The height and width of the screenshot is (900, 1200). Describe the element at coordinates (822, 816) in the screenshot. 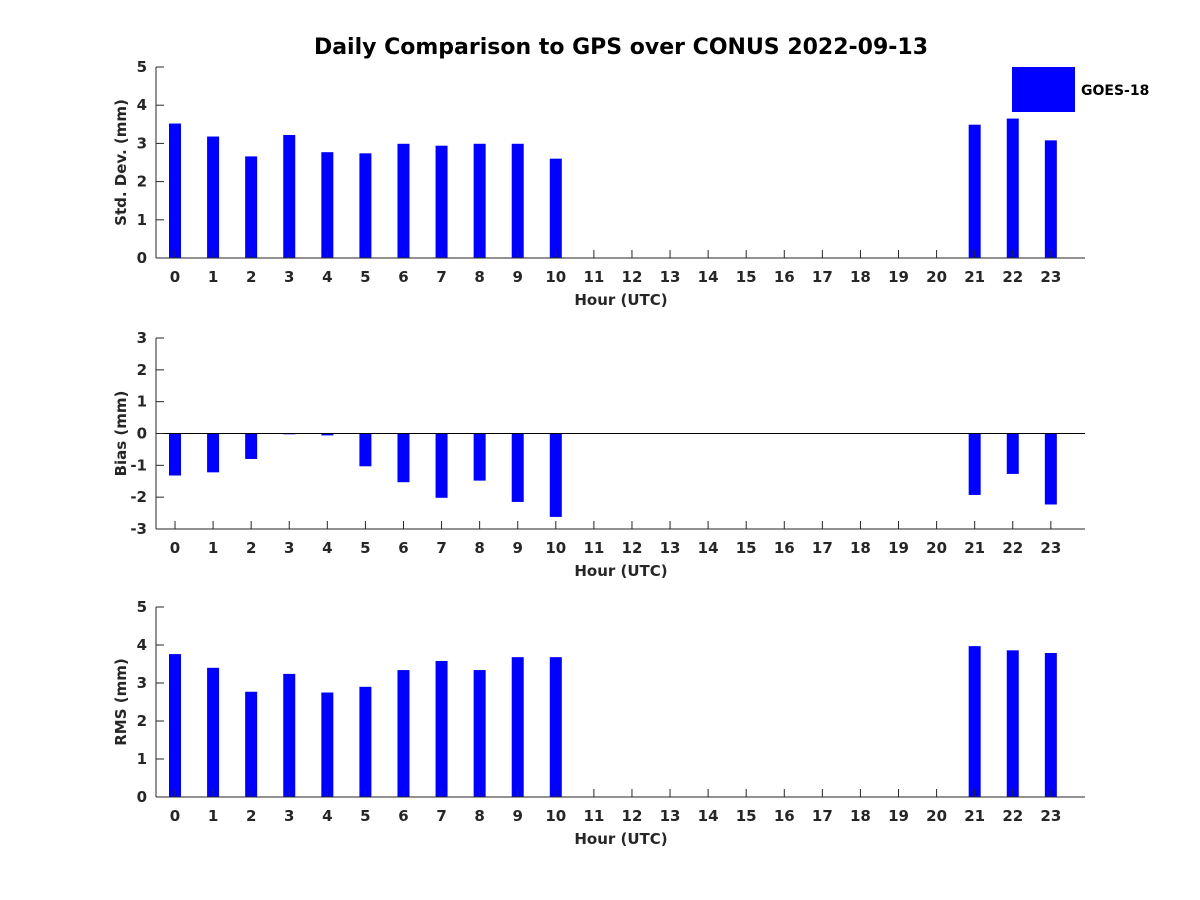

I see `x-tick-label: 17` at that location.